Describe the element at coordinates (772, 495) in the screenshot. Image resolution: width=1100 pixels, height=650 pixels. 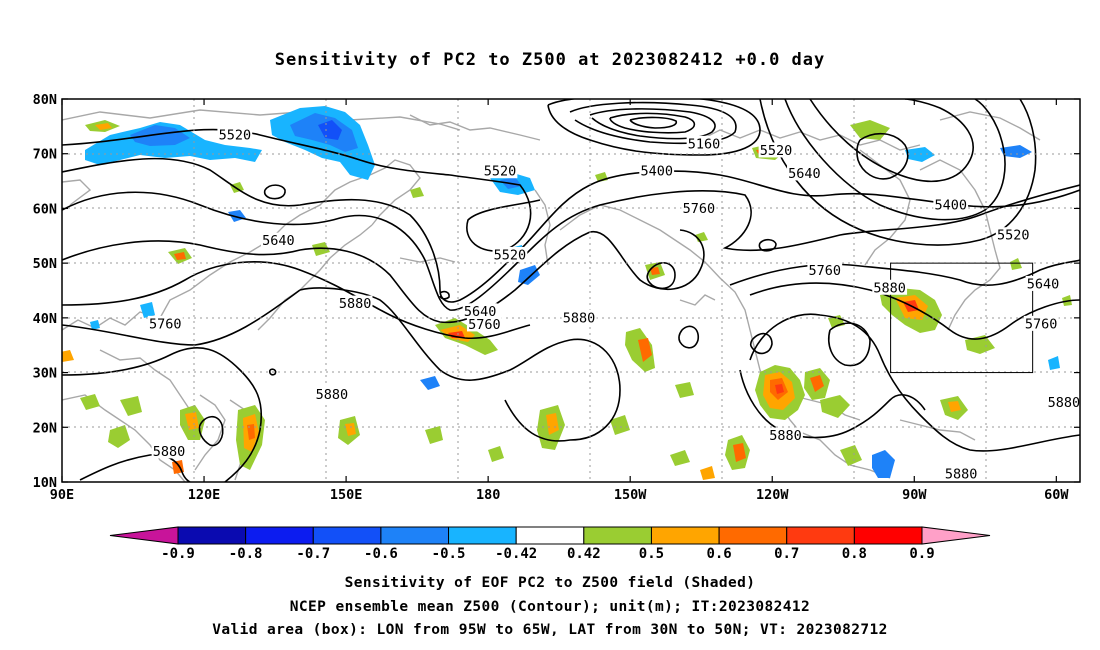
I see `lon-tick-label: 120W` at that location.